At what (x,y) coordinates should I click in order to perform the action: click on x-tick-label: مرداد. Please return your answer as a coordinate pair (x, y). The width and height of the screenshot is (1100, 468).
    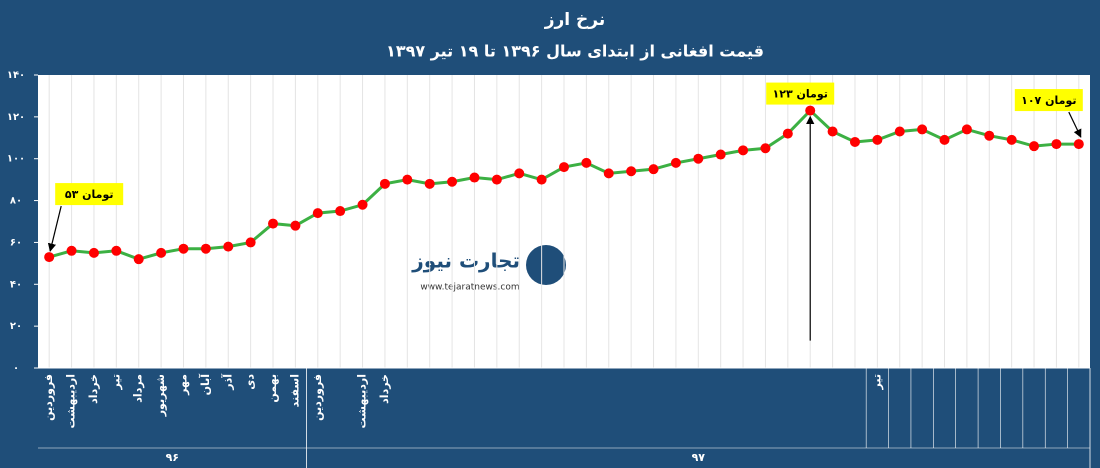
    Looking at the image, I should click on (138, 388).